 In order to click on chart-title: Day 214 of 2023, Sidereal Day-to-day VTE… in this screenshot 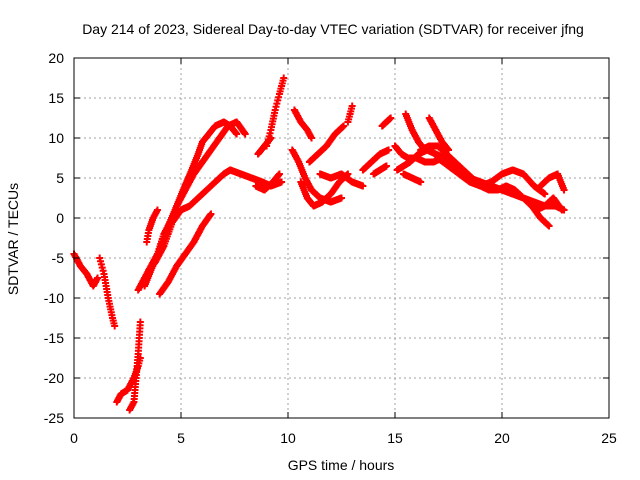, I will do `click(333, 29)`.